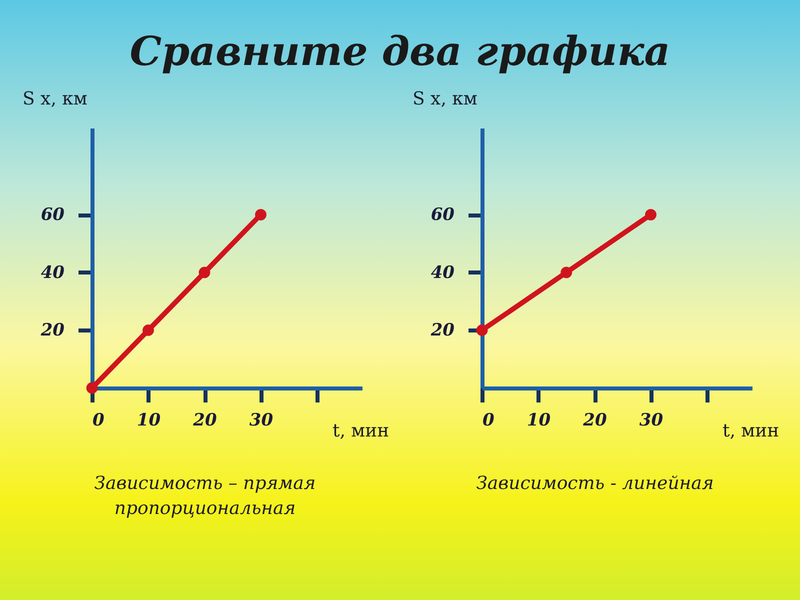 The height and width of the screenshot is (600, 800). What do you see at coordinates (400, 51) in the screenshot?
I see `chart-title: Сравните два графика` at bounding box center [400, 51].